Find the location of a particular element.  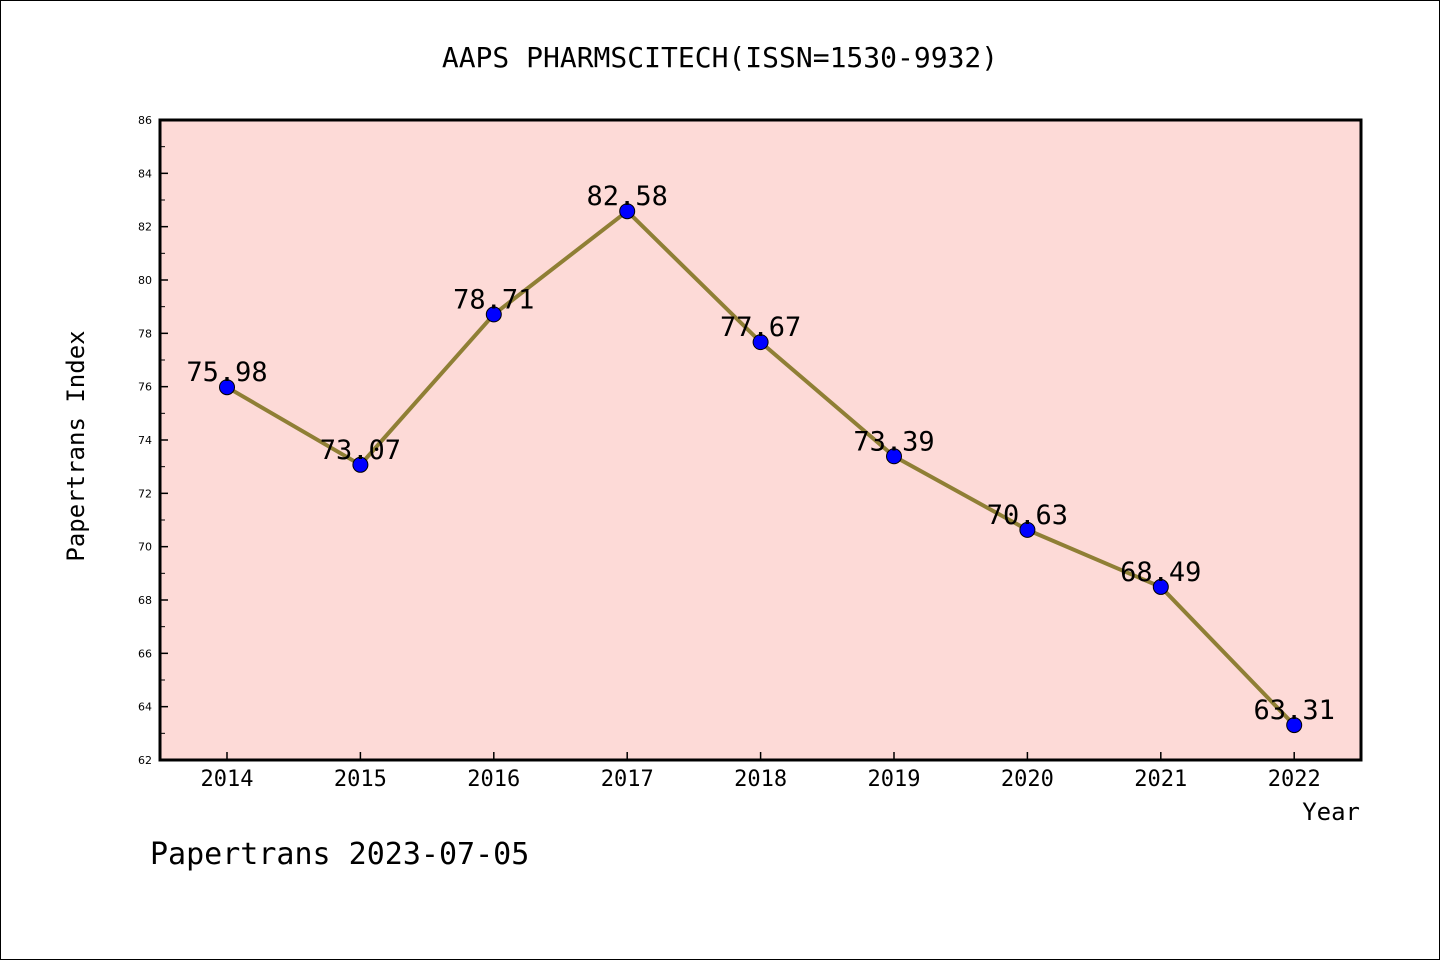

y-tick-label: 74 is located at coordinates (145, 440).